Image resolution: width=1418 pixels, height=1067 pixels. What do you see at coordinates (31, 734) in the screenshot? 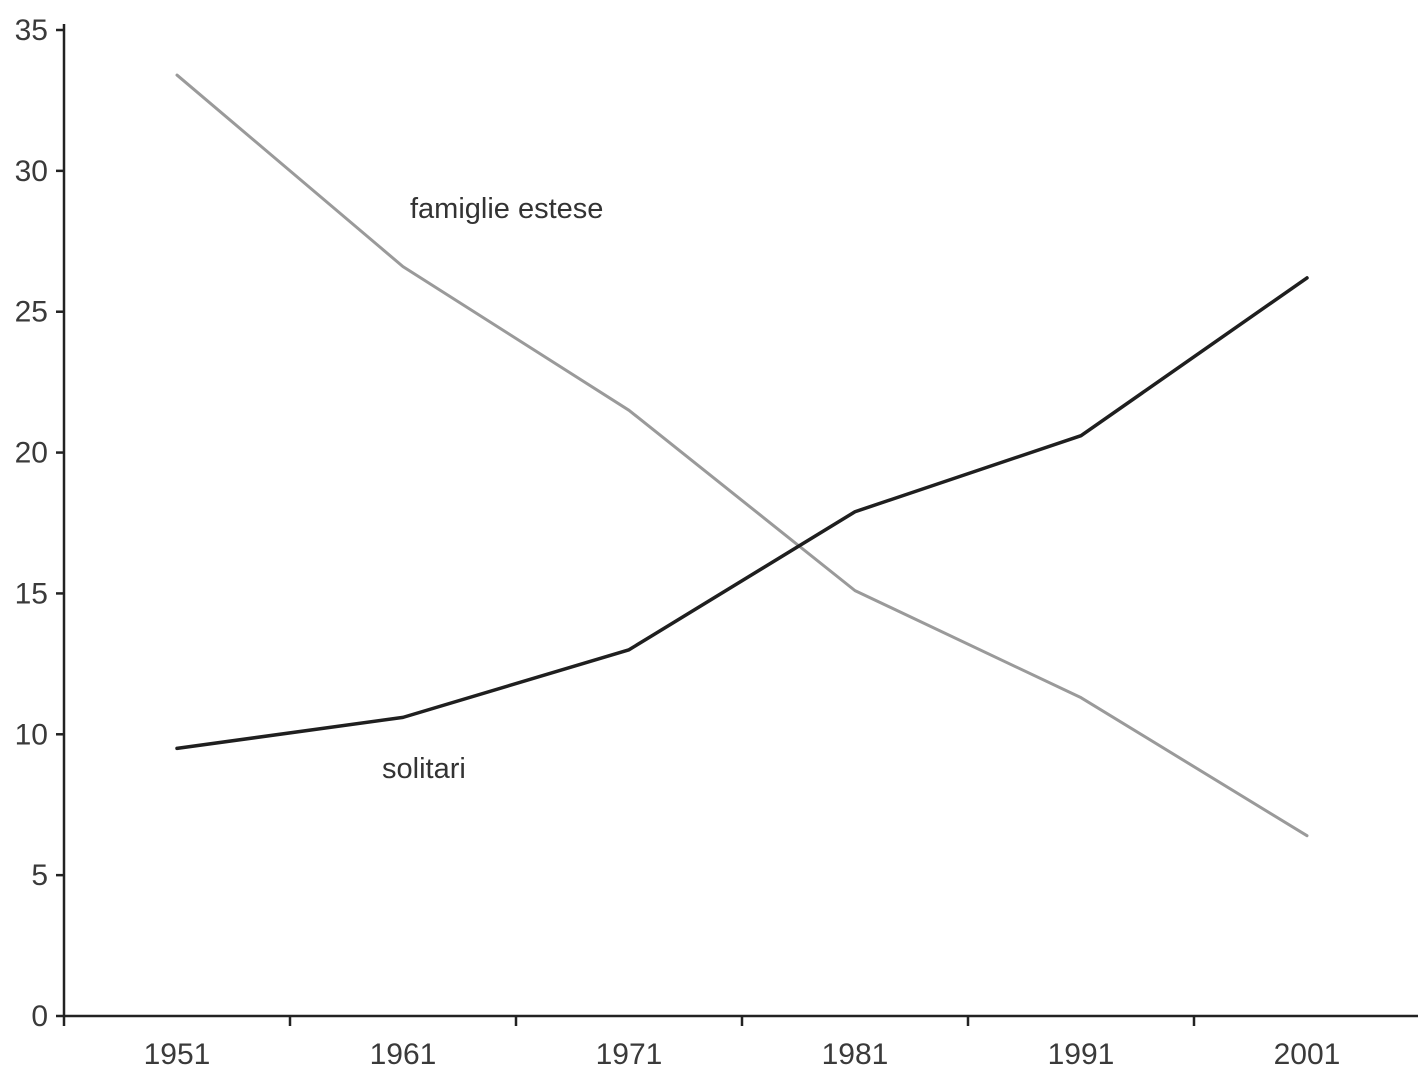
I see `y-tick-label: 10` at bounding box center [31, 734].